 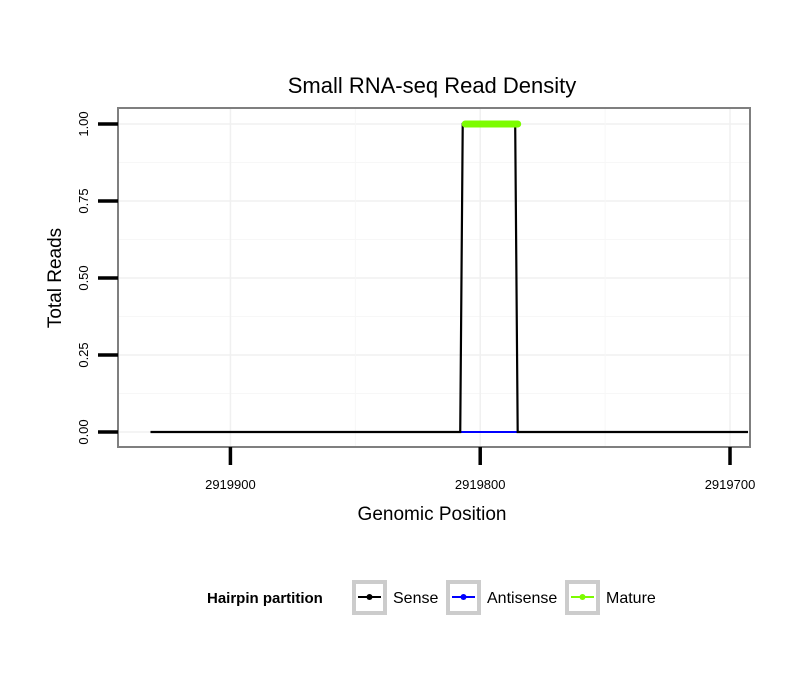 I want to click on legend-point-mature, so click(x=582, y=597).